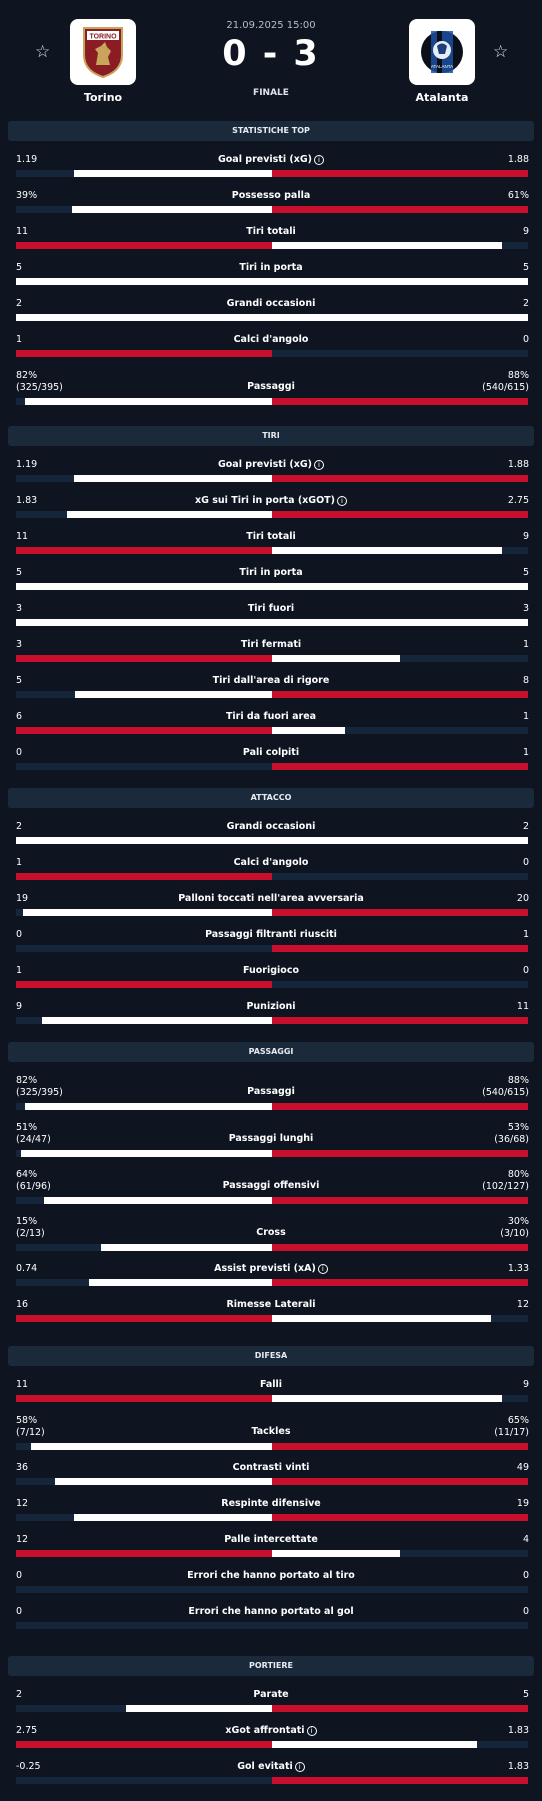 Image resolution: width=542 pixels, height=1801 pixels. I want to click on stat-row: 2.75 1.83 xGot affrontati i, so click(271, 1740).